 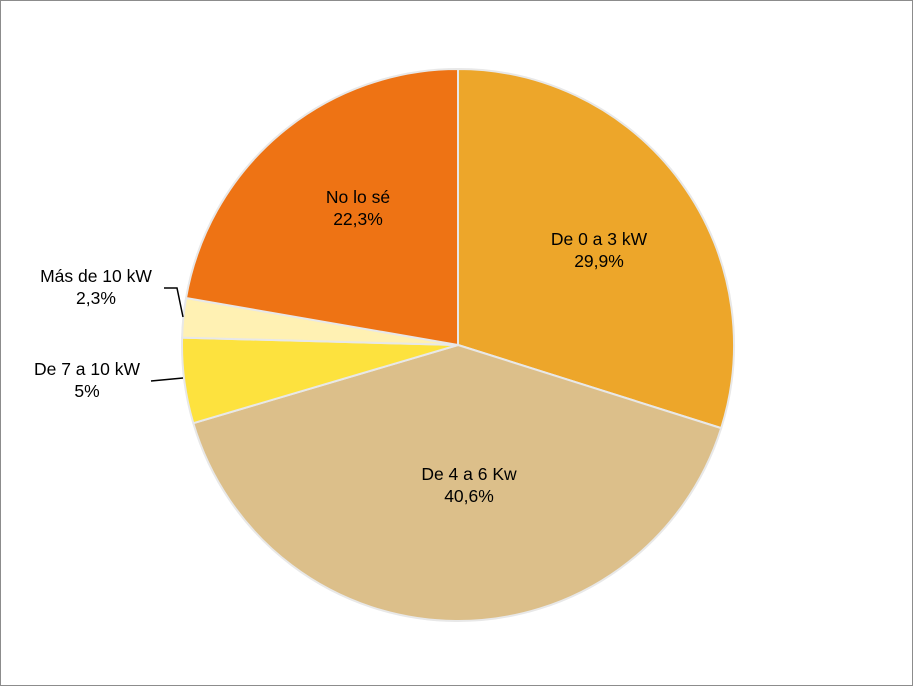 What do you see at coordinates (358, 197) in the screenshot?
I see `slice-label-no-lo-se: No lo sé` at bounding box center [358, 197].